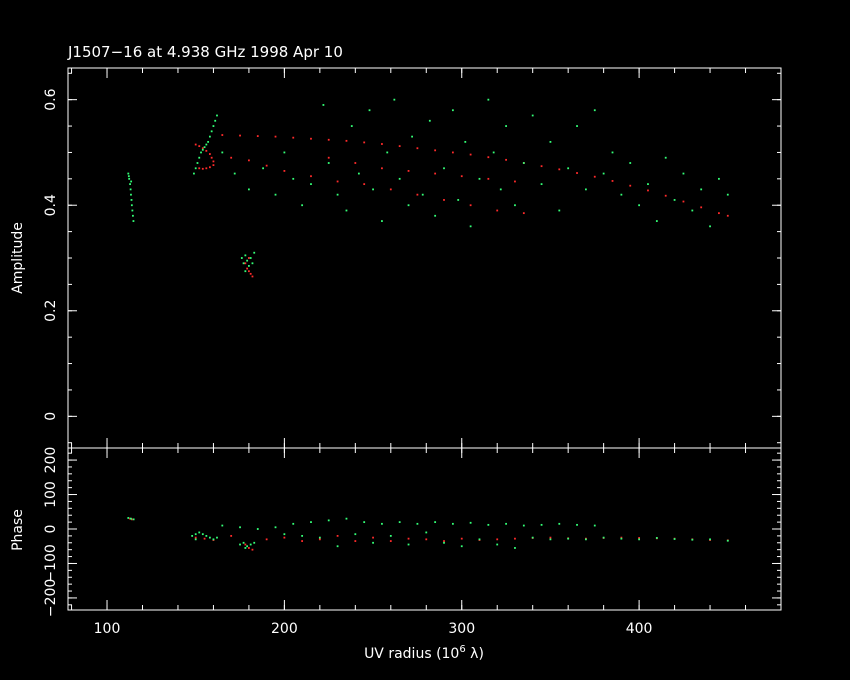 This screenshot has height=680, width=850. Describe the element at coordinates (639, 629) in the screenshot. I see `x-tick-label: 400` at that location.